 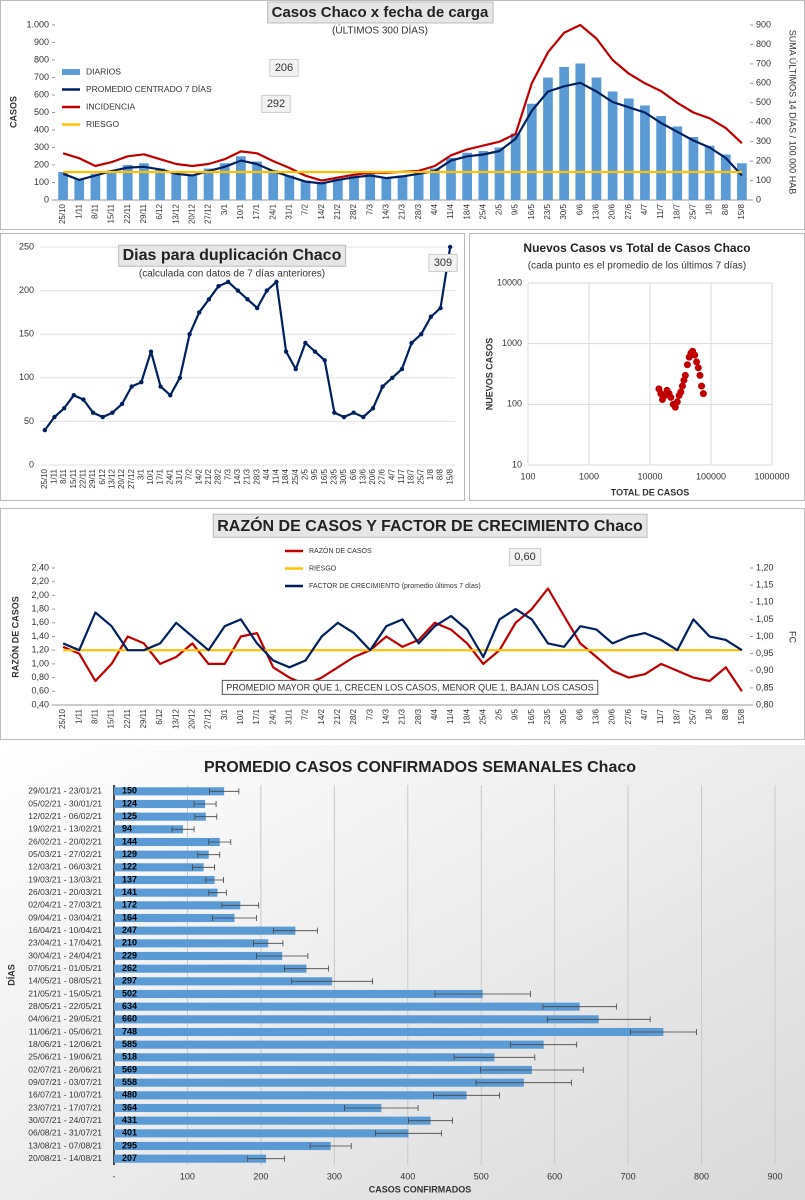 What do you see at coordinates (129, 1069) in the screenshot?
I see `value-label: 569` at bounding box center [129, 1069].